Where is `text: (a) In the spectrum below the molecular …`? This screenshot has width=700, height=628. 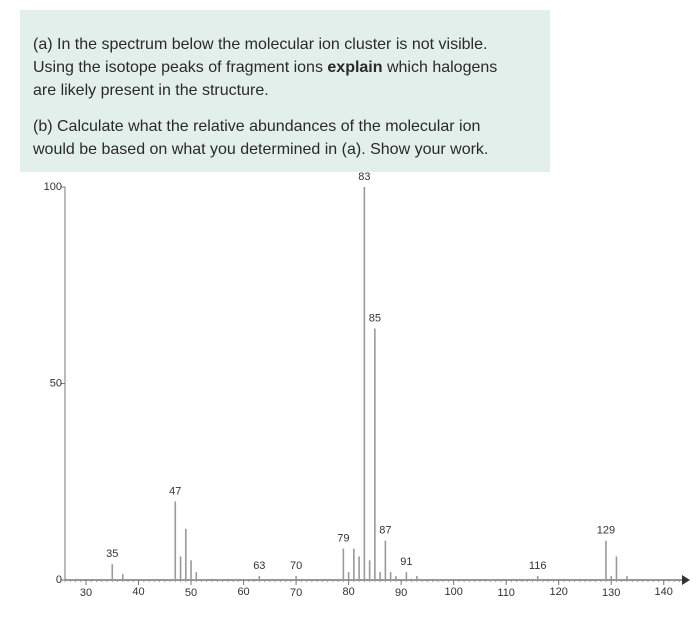 text: (a) In the spectrum below the molecular … is located at coordinates (260, 44).